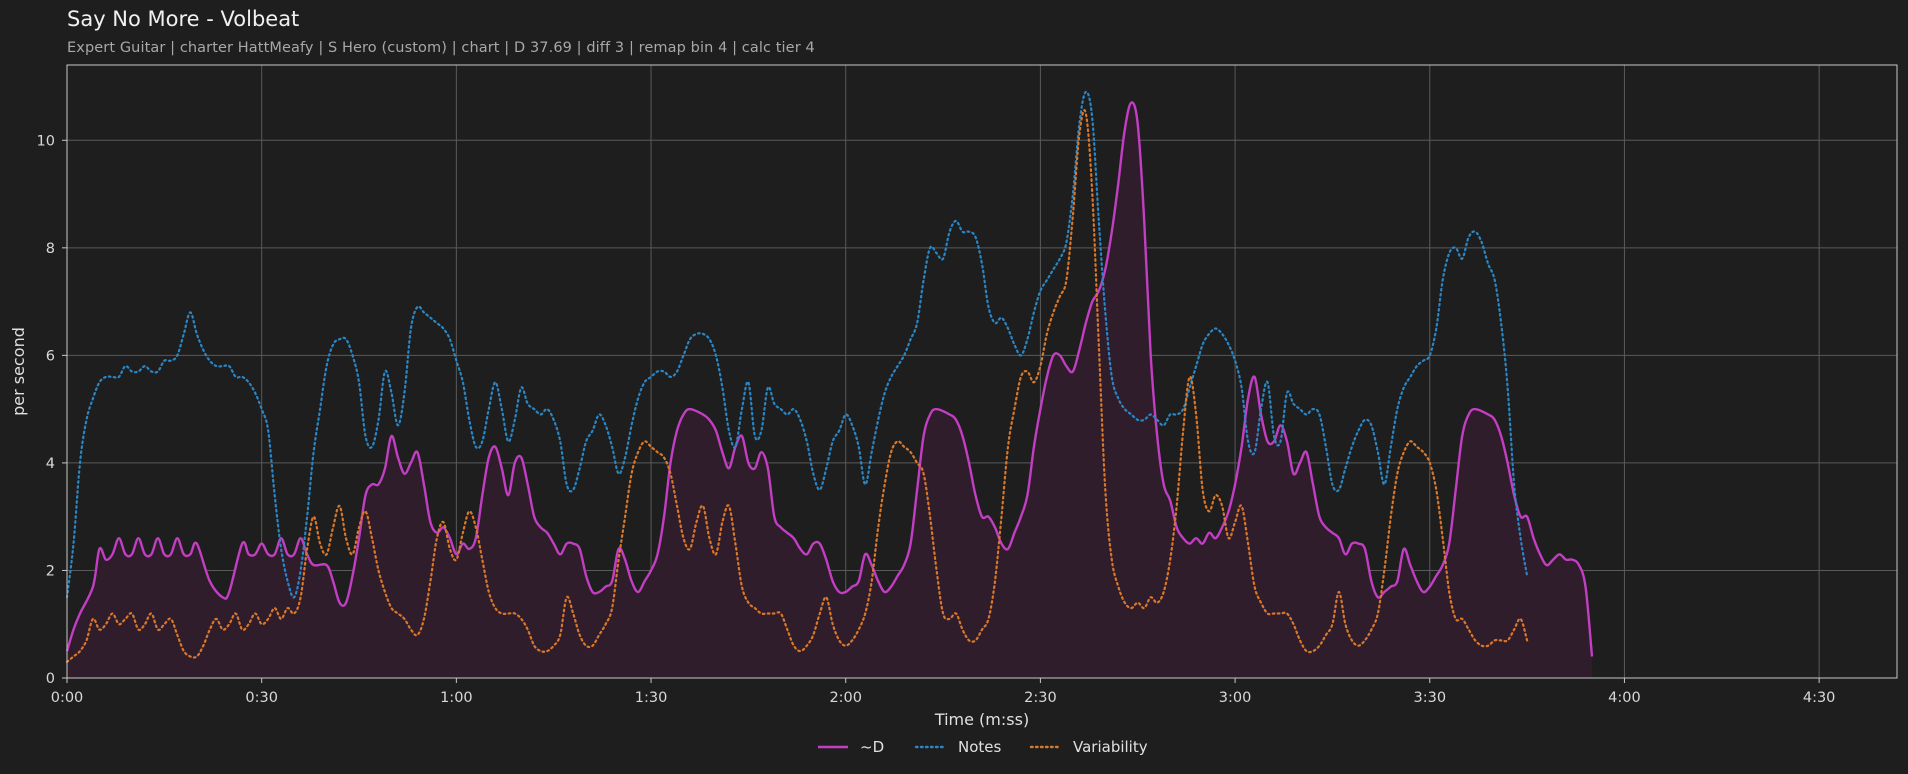 The image size is (1908, 774). What do you see at coordinates (52, 410) in the screenshot?
I see `y-axis-ticks: 0 2 4 6 8 10` at bounding box center [52, 410].